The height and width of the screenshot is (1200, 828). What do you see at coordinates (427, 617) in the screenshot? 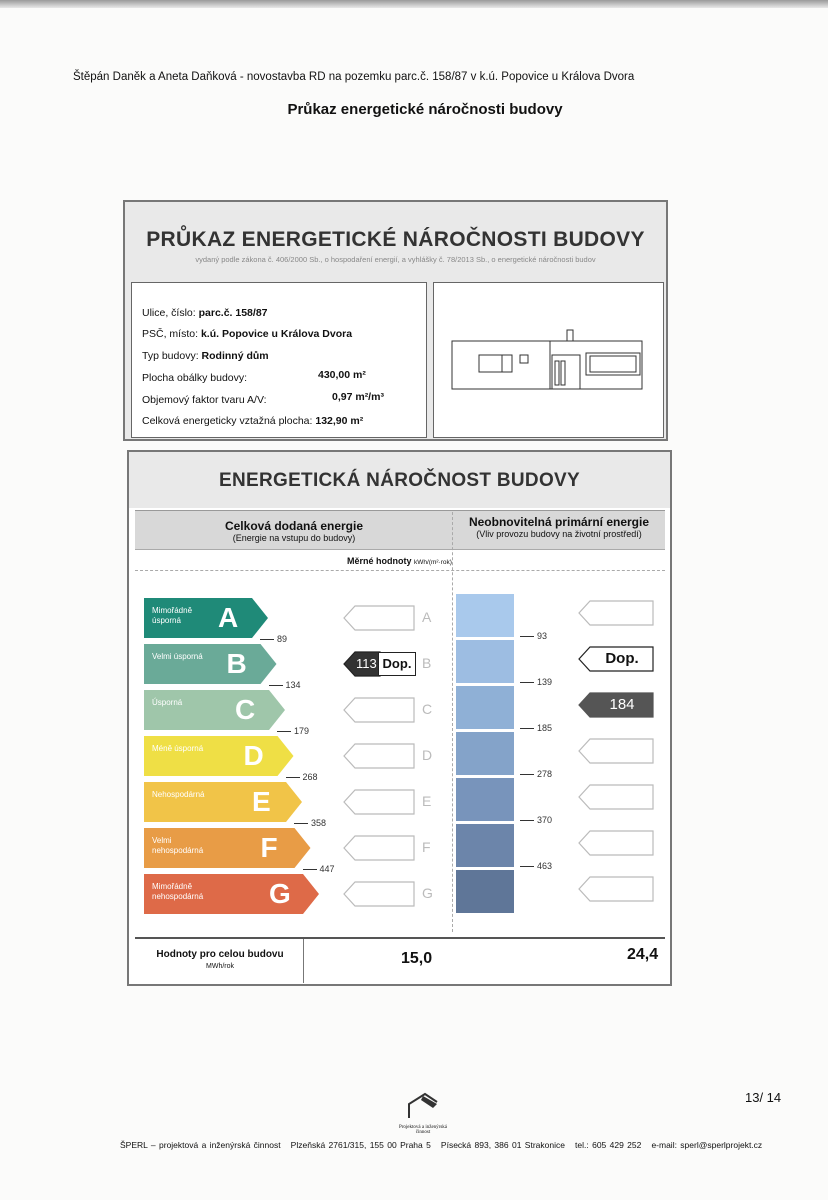
I see `left-class-letter: A` at bounding box center [427, 617].